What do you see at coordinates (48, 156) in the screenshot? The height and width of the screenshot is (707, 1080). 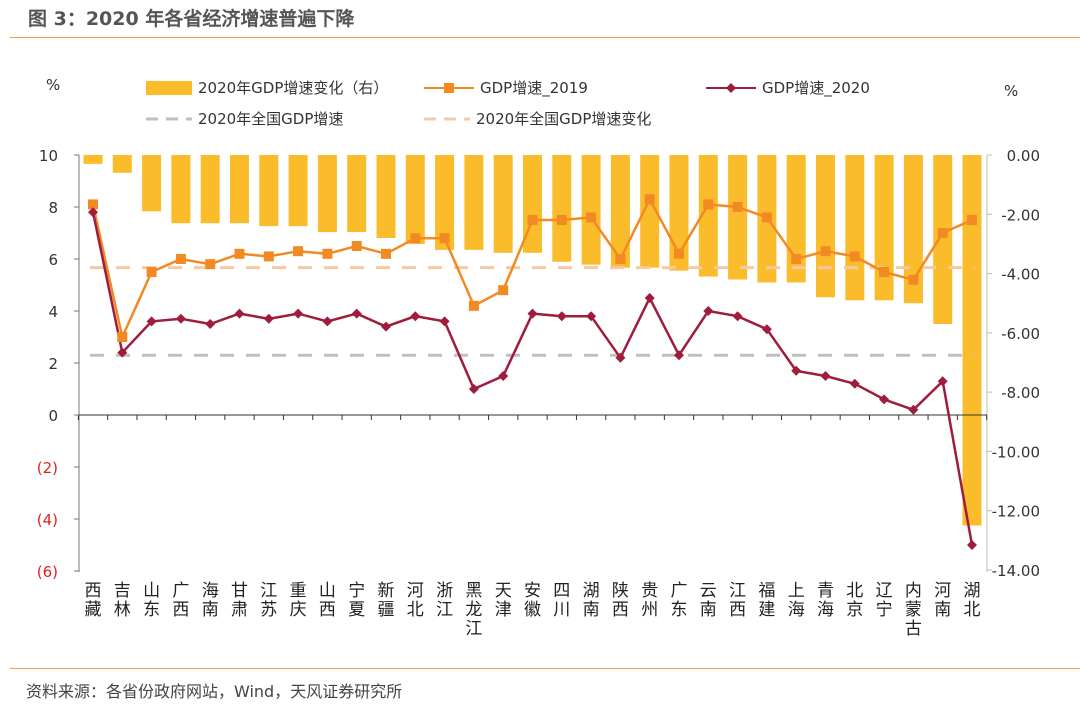 I see `left-tick-label: 10` at bounding box center [48, 156].